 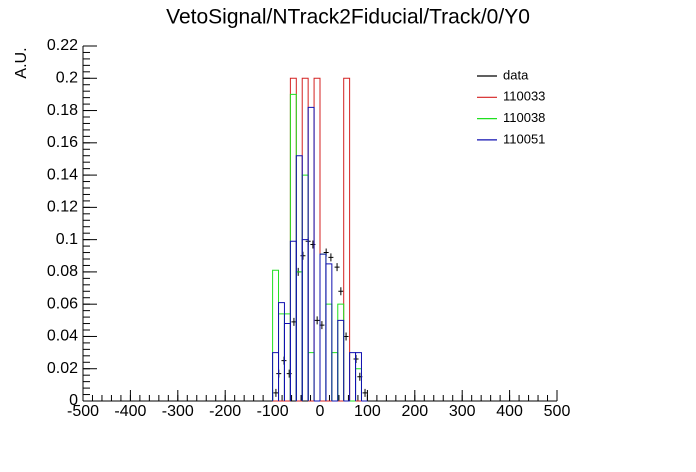 What do you see at coordinates (348, 17) in the screenshot?
I see `chart-title: VetoSignal/NTrack2Fiducial/Track/0/Y0` at bounding box center [348, 17].